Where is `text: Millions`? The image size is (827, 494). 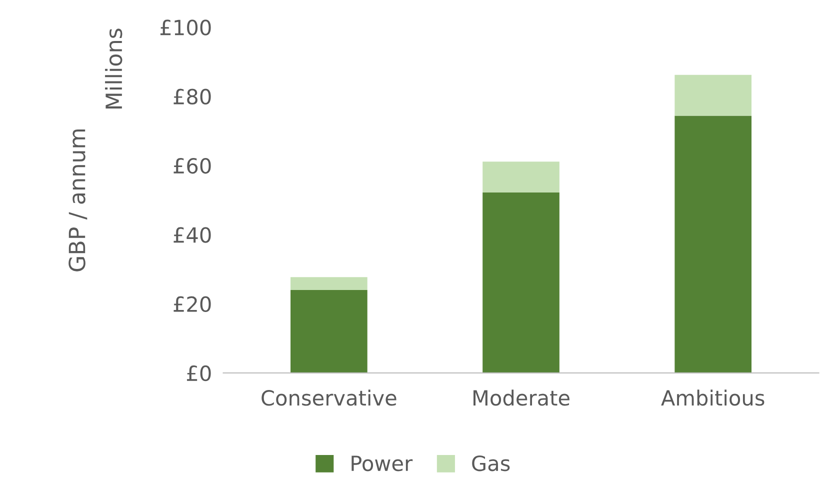 text: Millions is located at coordinates (113, 68).